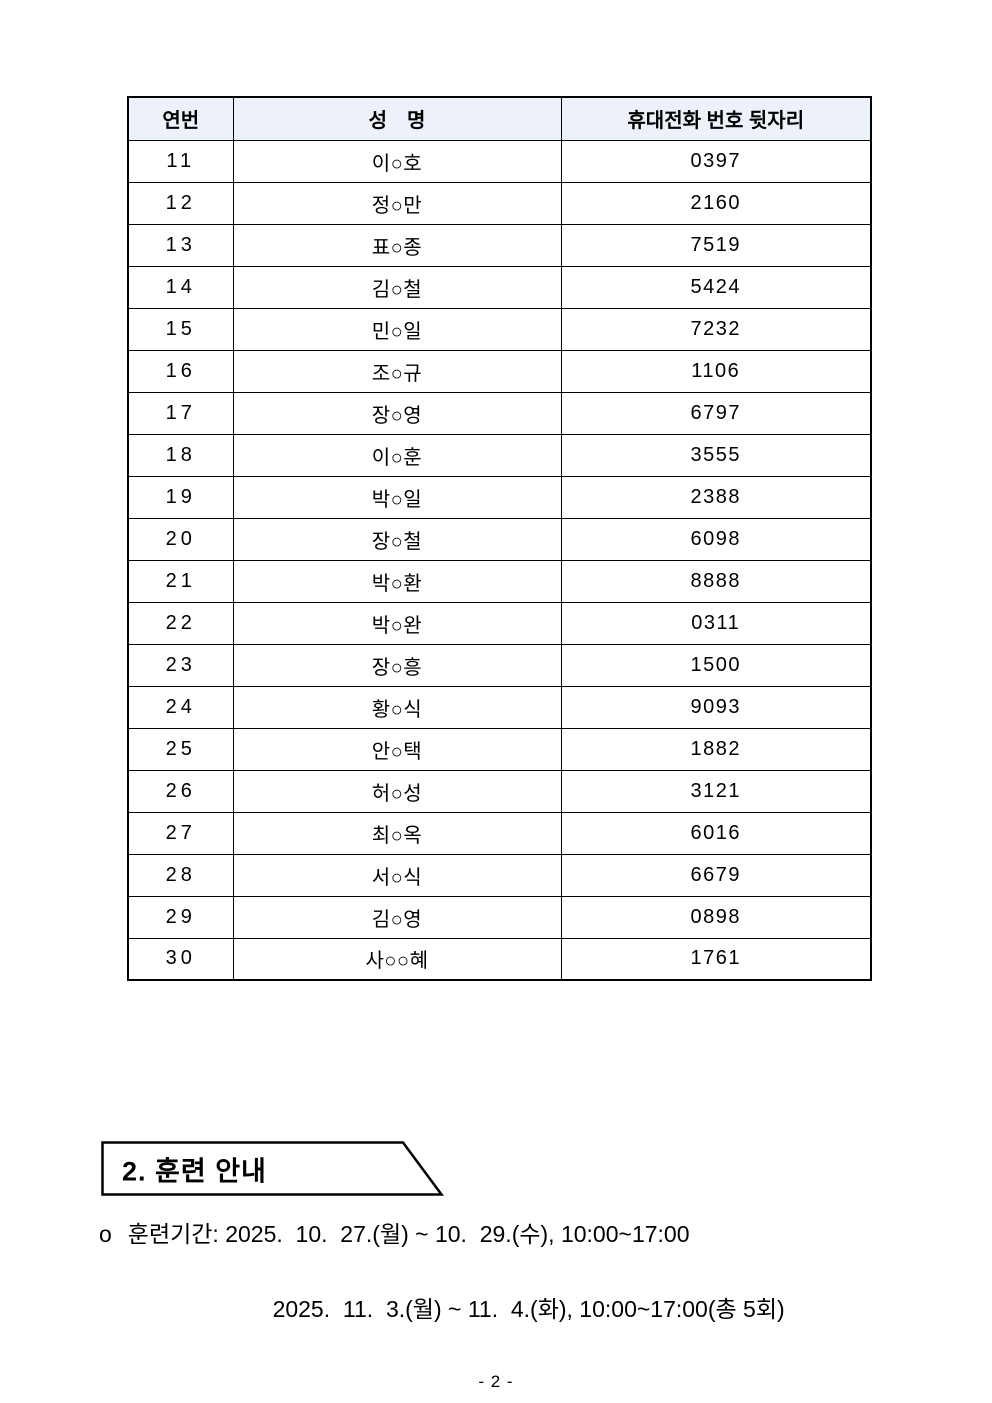 The width and height of the screenshot is (992, 1403). Describe the element at coordinates (716, 917) in the screenshot. I see `cell-phone-digits: 0898` at that location.